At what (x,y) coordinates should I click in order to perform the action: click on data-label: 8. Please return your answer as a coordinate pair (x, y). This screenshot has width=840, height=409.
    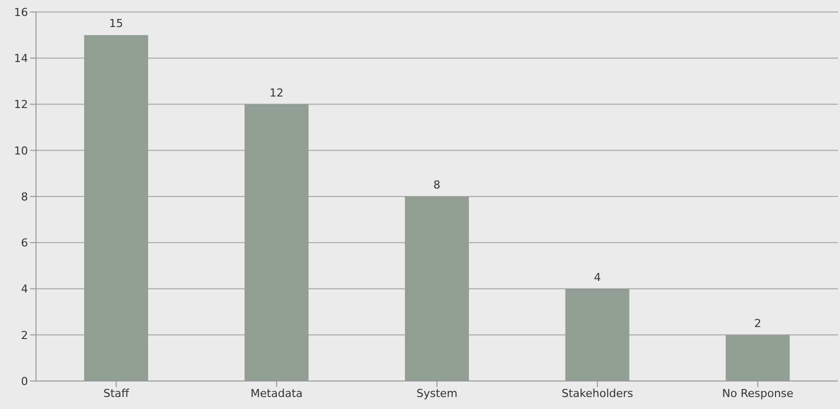
    Looking at the image, I should click on (436, 185).